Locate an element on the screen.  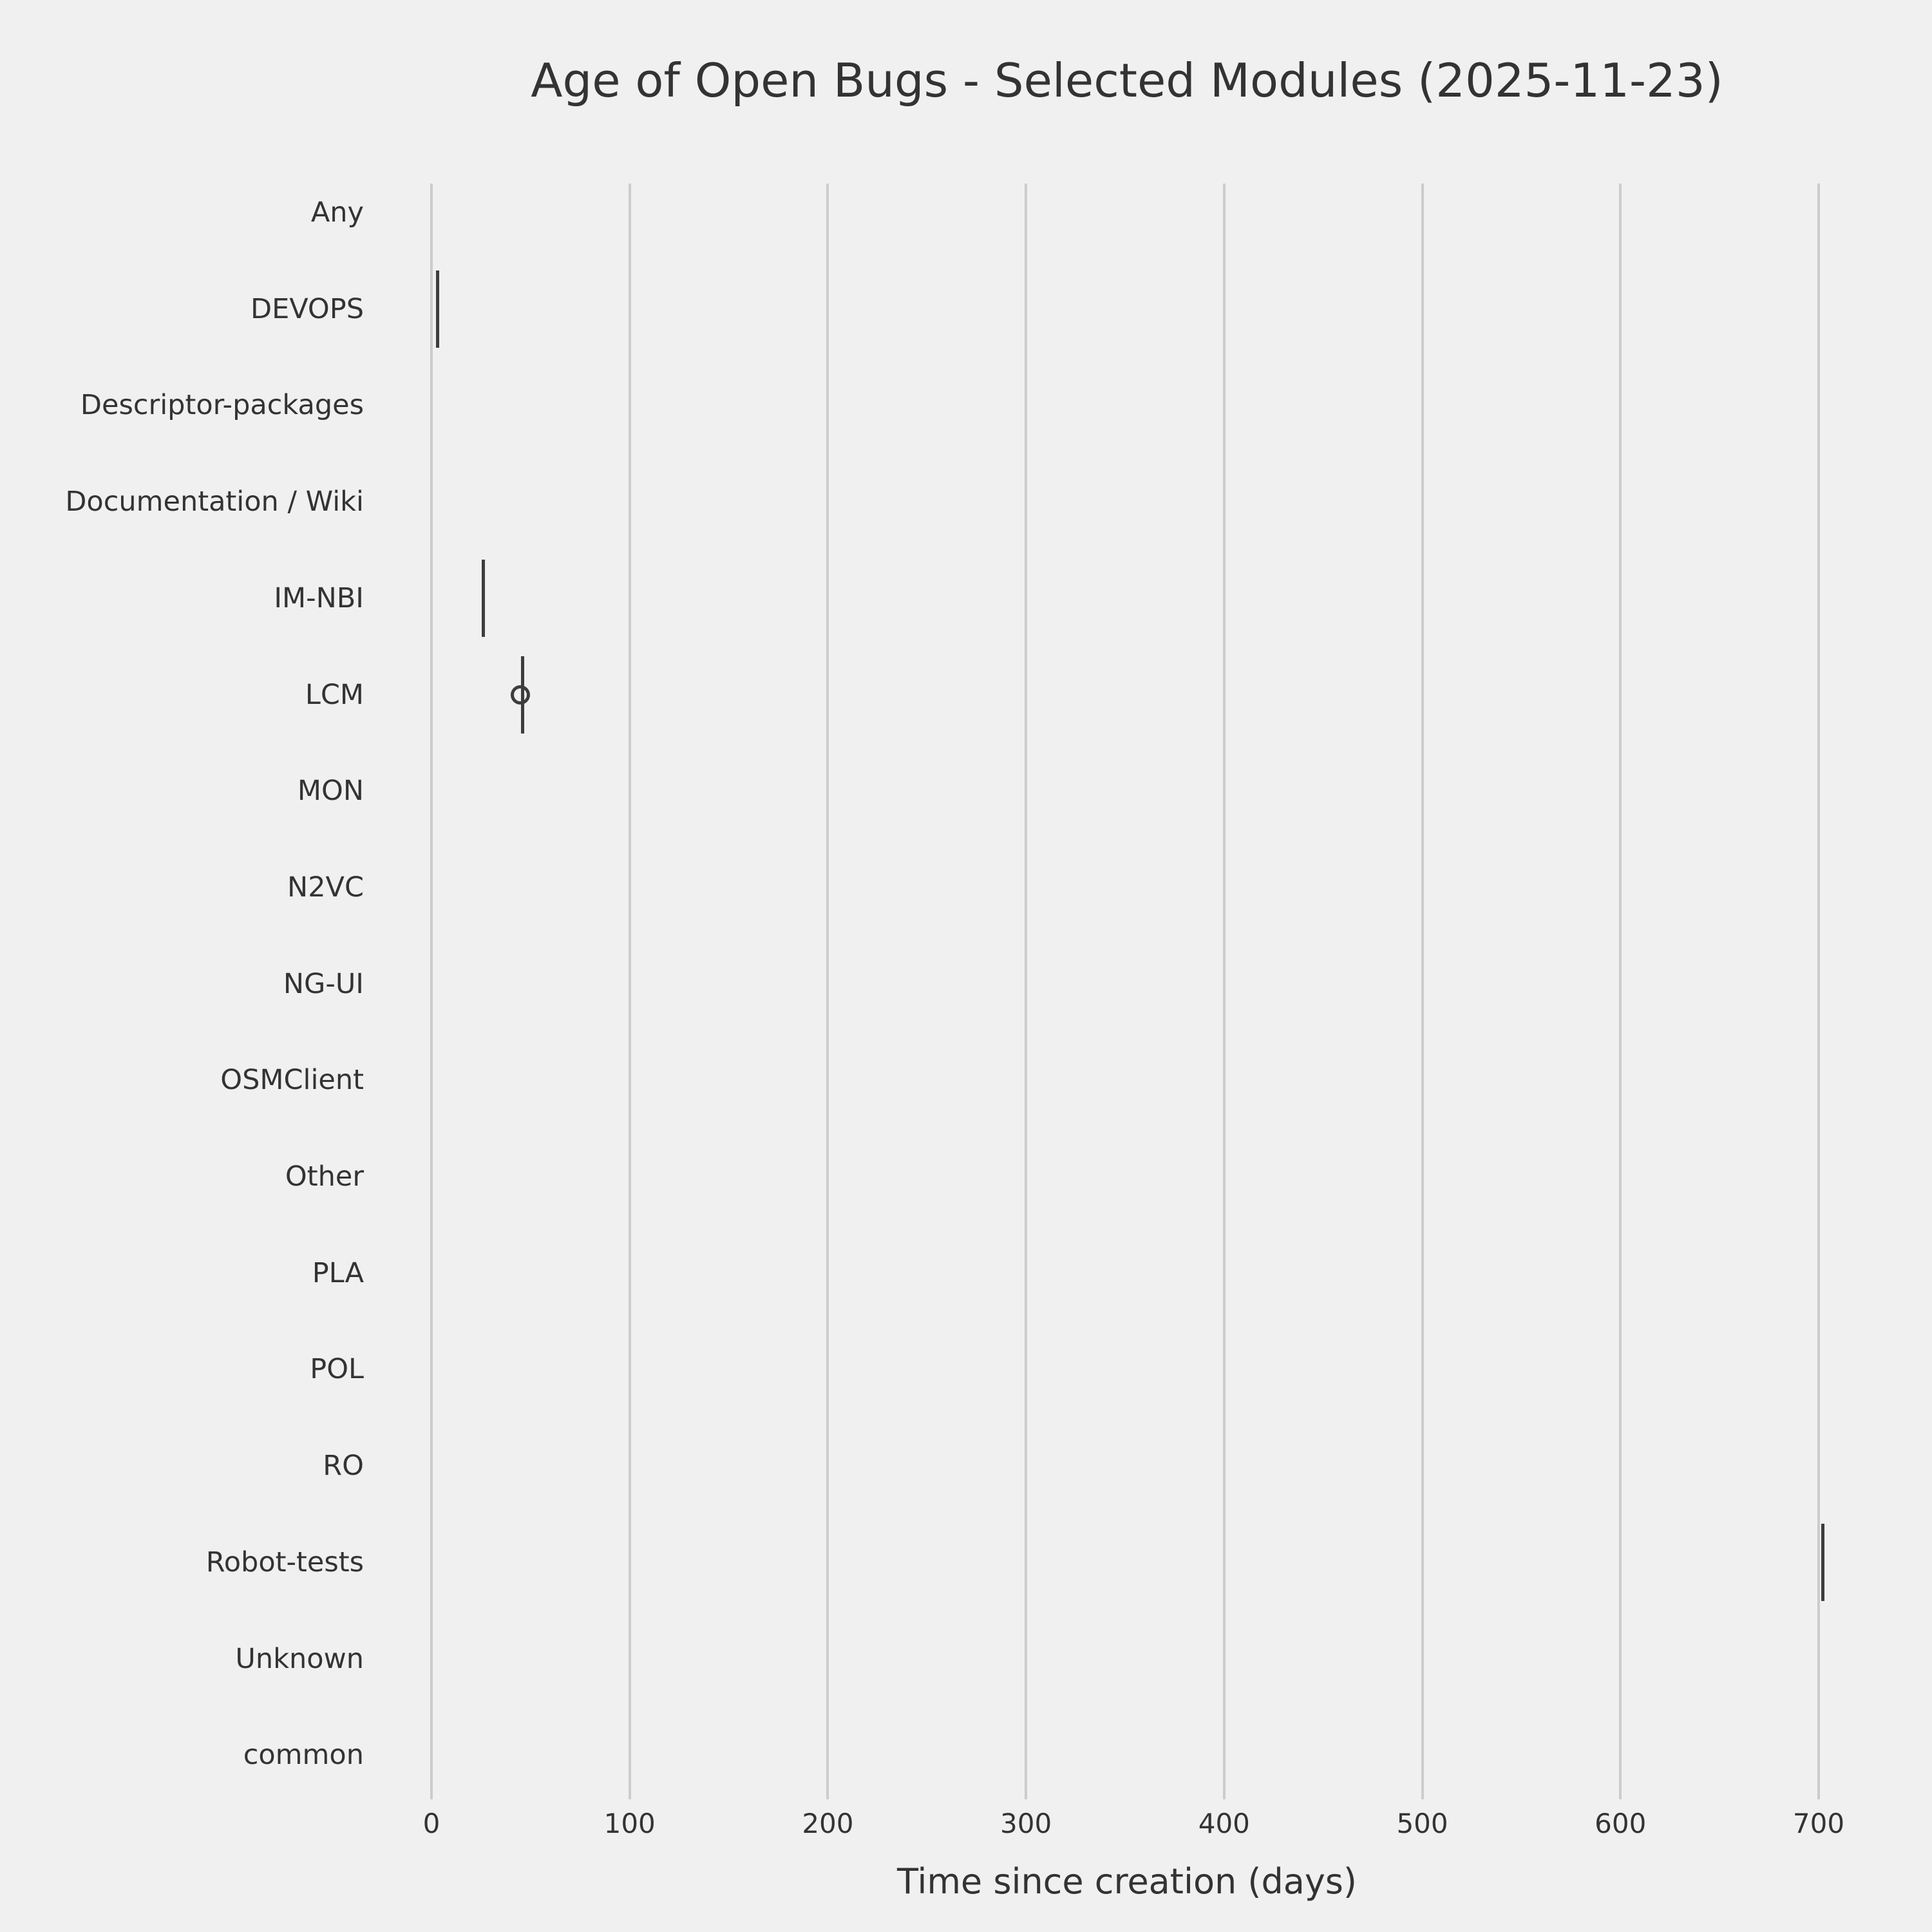
y-category-label: NG-UI is located at coordinates (323, 983).